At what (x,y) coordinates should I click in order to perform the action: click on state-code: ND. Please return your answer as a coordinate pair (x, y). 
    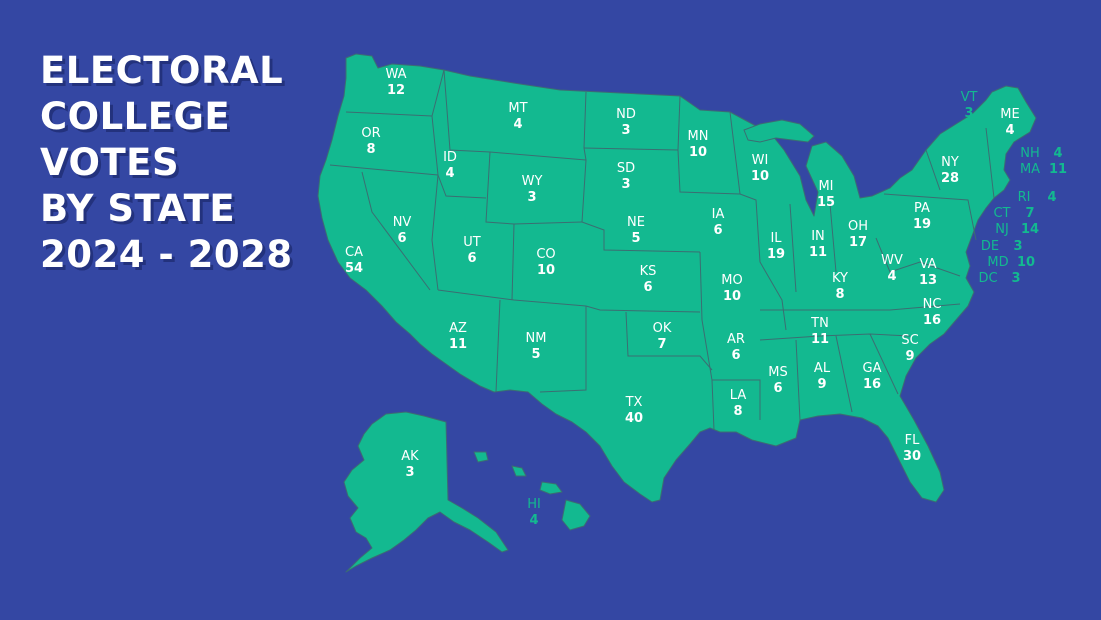
    Looking at the image, I should click on (626, 114).